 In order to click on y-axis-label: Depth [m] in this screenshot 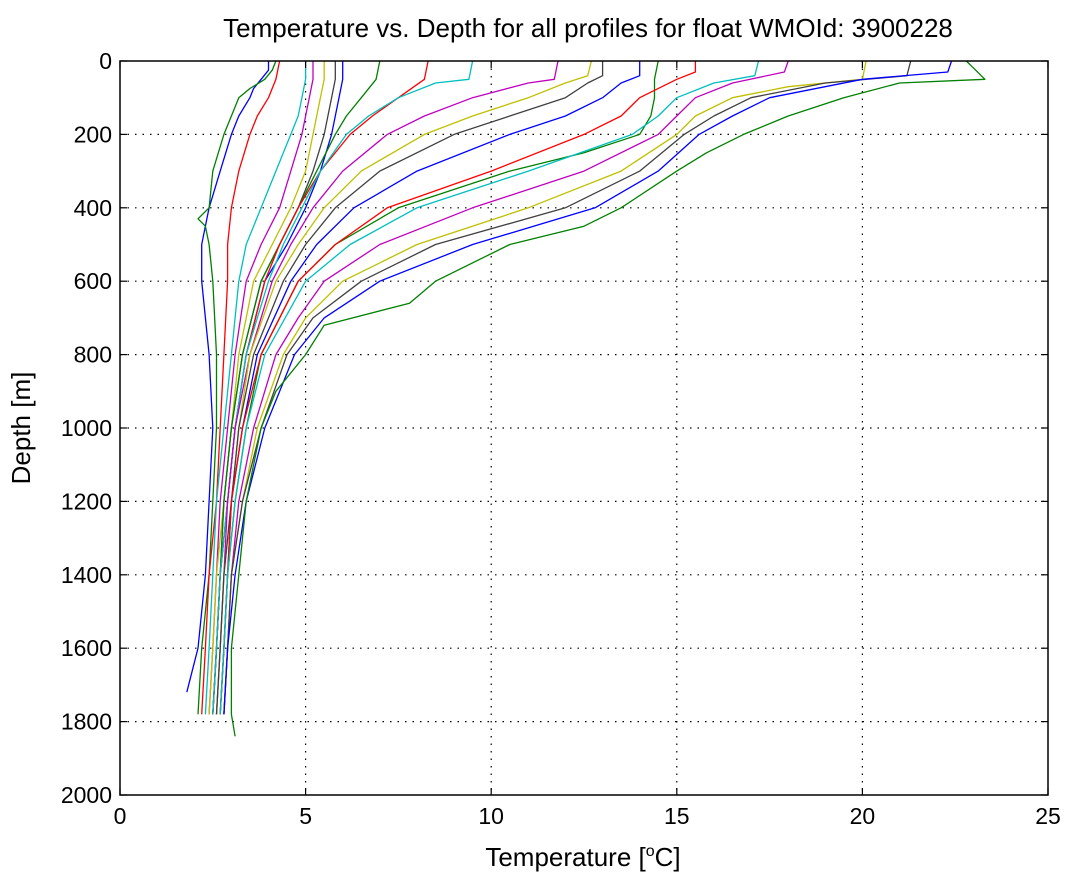, I will do `click(21, 428)`.